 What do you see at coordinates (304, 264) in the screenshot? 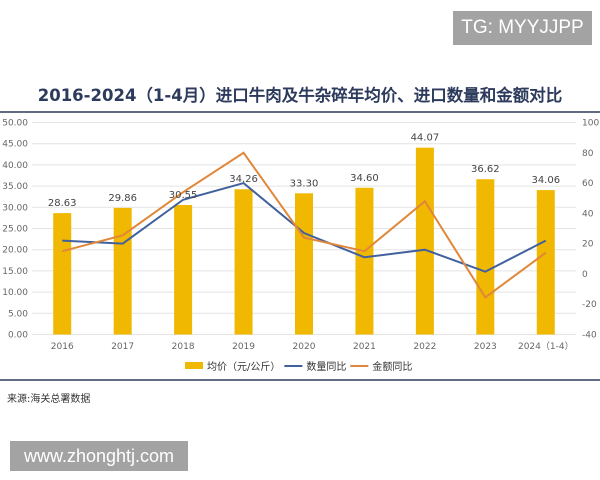
I see `bar-2020` at bounding box center [304, 264].